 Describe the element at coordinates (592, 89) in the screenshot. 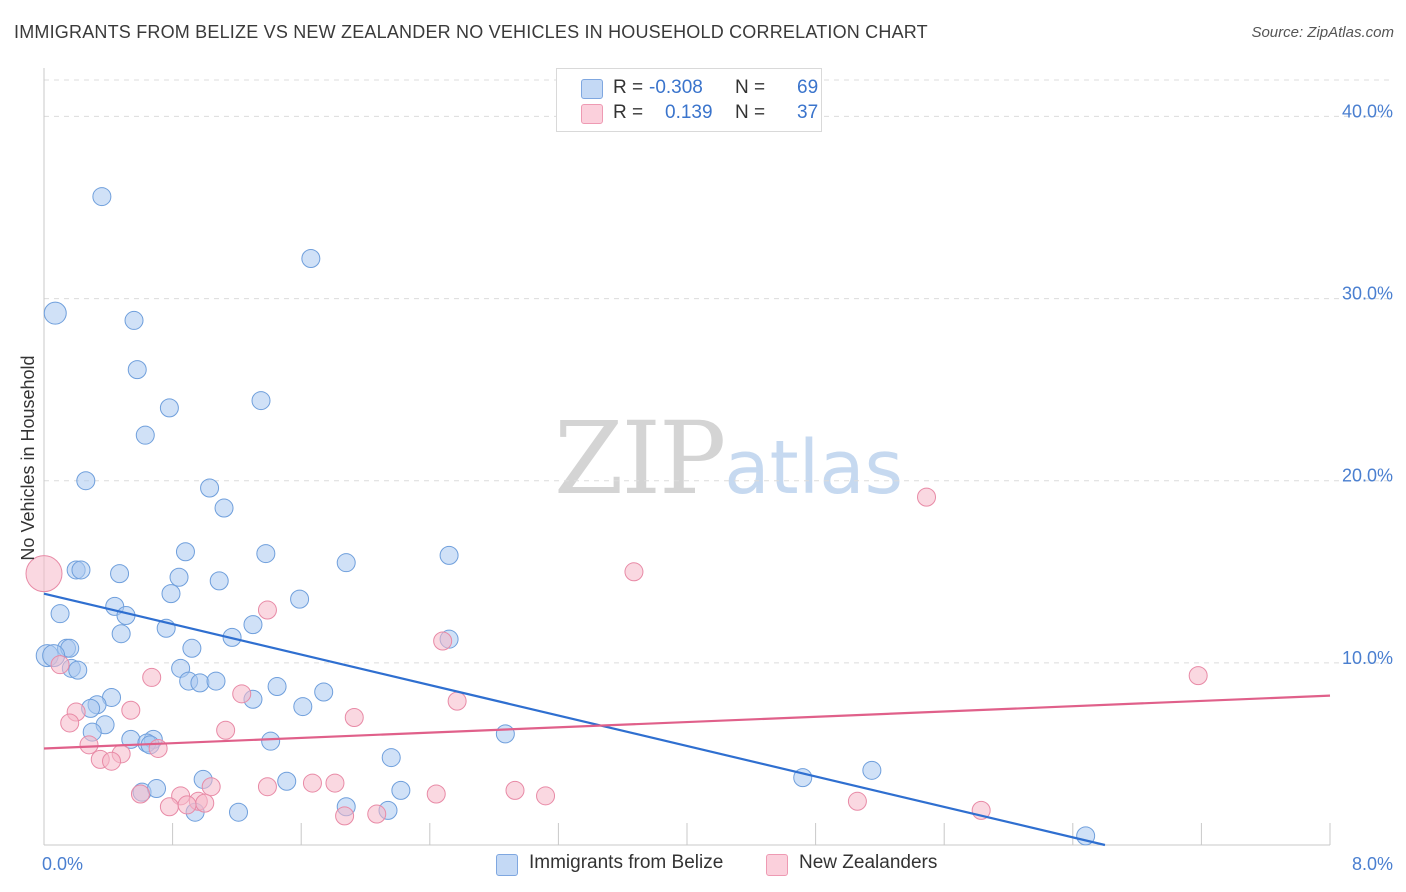

I see `legend-swatch-belize` at that location.